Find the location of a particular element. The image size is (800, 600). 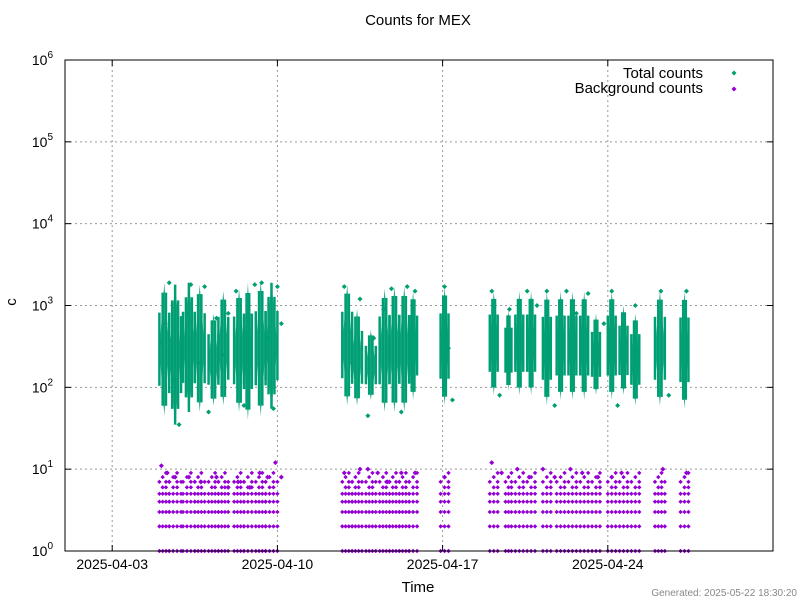

y-axis-label: c is located at coordinates (11, 302).